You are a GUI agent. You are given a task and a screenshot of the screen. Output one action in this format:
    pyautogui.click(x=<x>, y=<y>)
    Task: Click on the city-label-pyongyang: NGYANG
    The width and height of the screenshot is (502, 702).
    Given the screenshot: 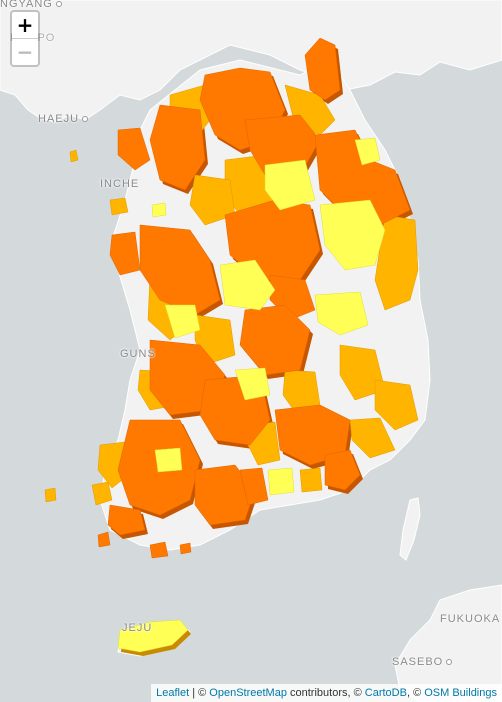 What is the action you would take?
    pyautogui.click(x=31, y=5)
    